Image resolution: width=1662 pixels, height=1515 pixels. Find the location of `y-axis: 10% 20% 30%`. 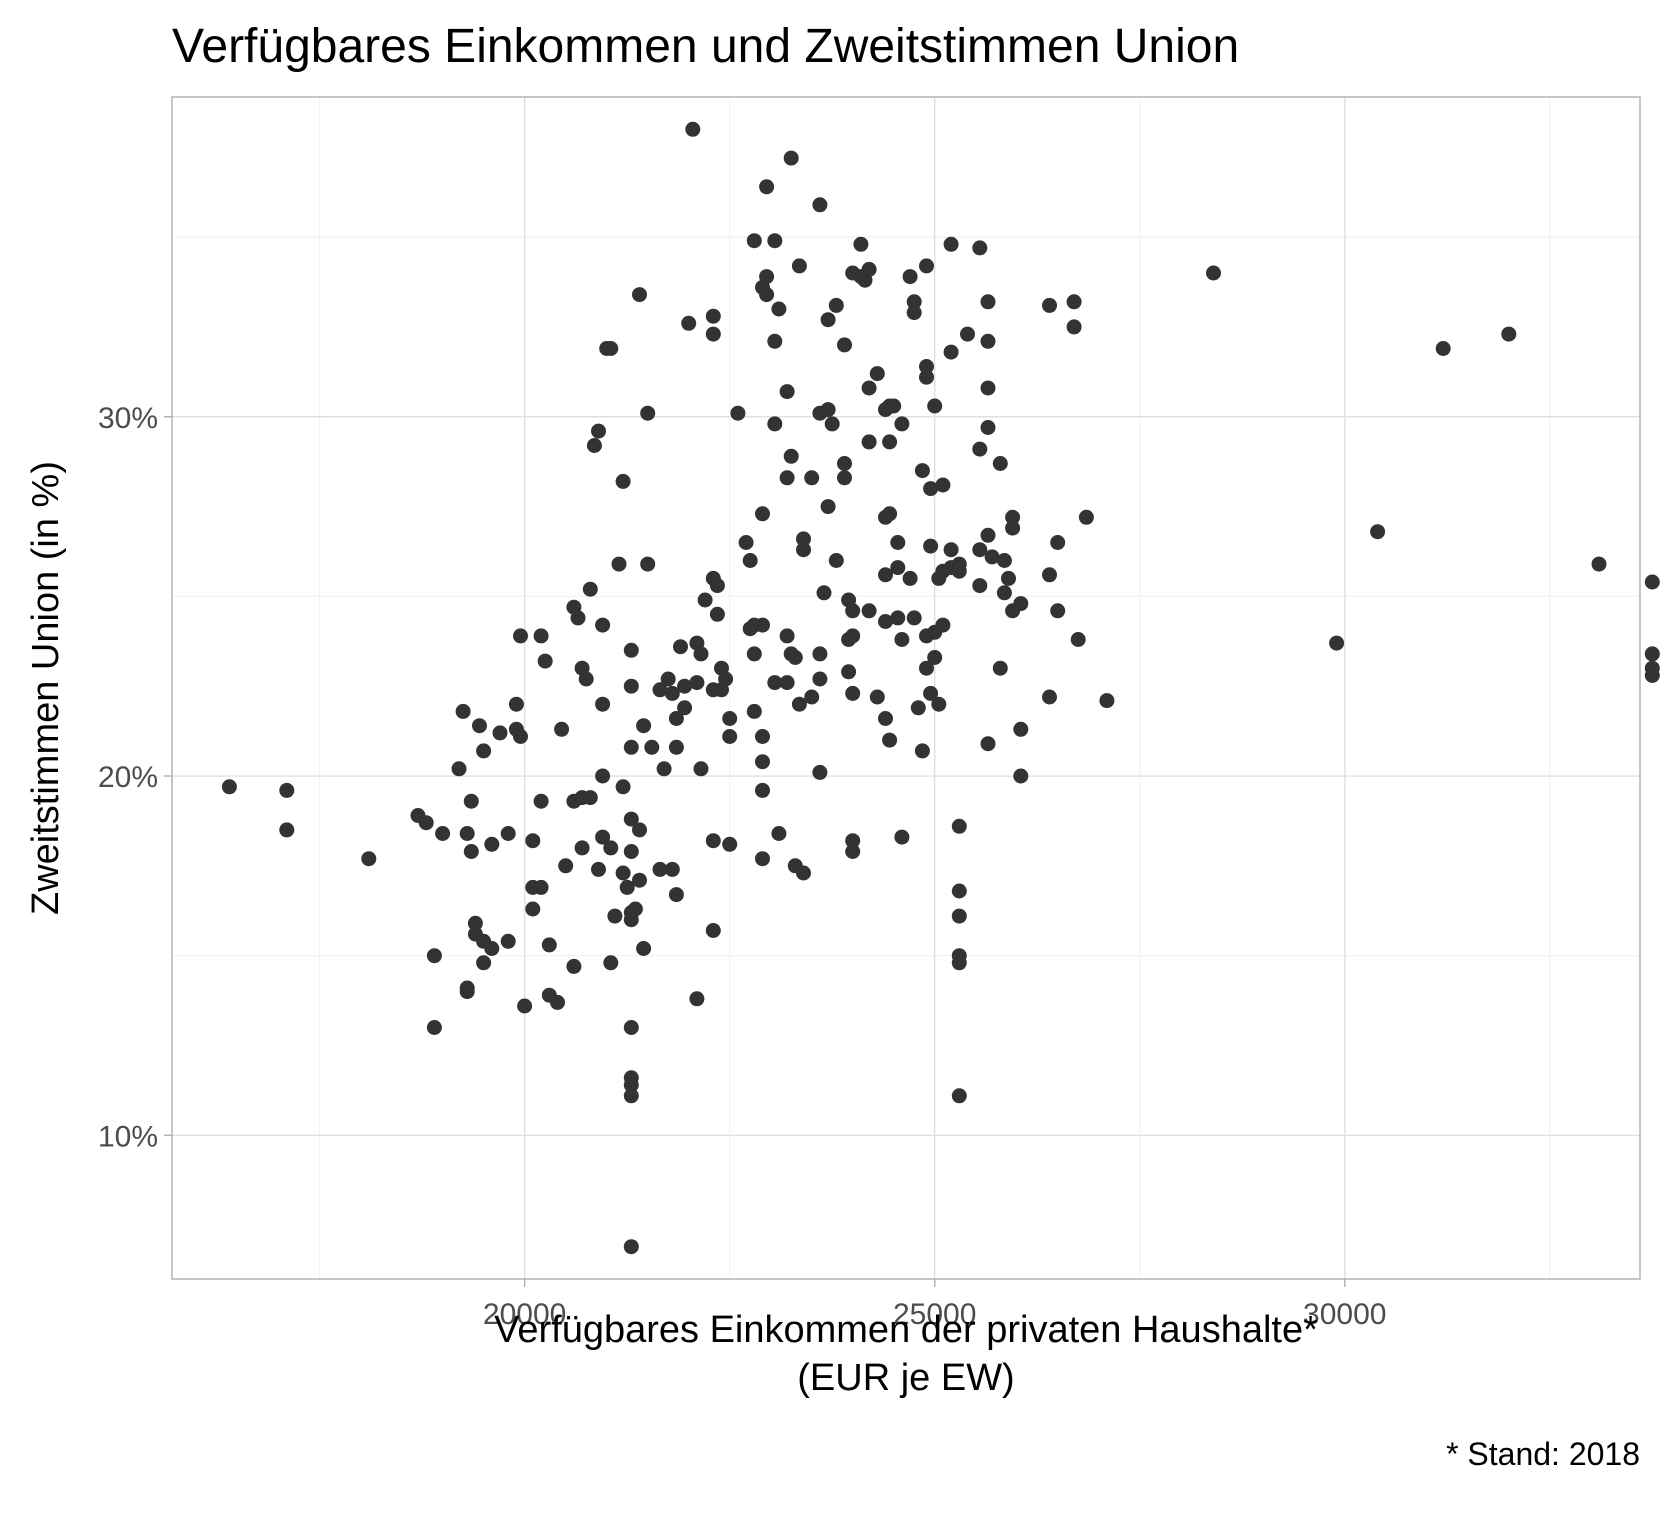

y-axis: 10% 20% 30% is located at coordinates (135, 777).